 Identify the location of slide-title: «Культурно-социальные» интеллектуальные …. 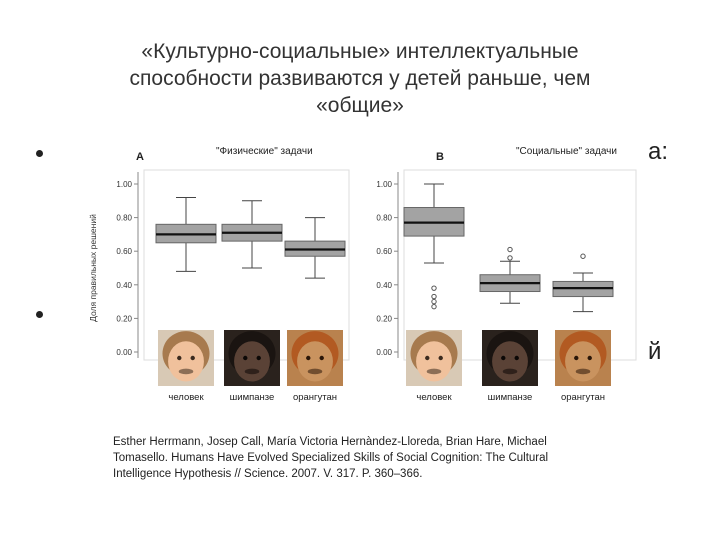
(360, 78).